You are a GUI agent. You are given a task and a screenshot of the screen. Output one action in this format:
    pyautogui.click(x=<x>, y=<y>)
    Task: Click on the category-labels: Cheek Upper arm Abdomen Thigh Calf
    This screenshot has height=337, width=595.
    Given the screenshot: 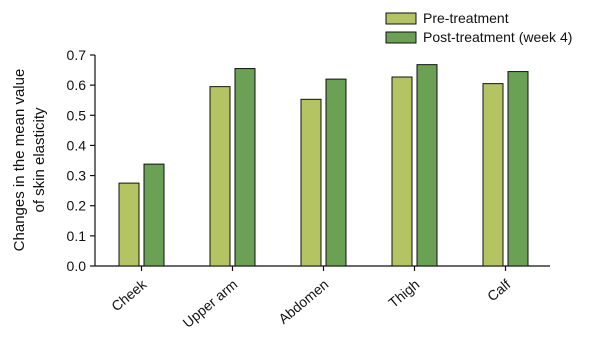 What is the action you would take?
    pyautogui.click(x=310, y=302)
    